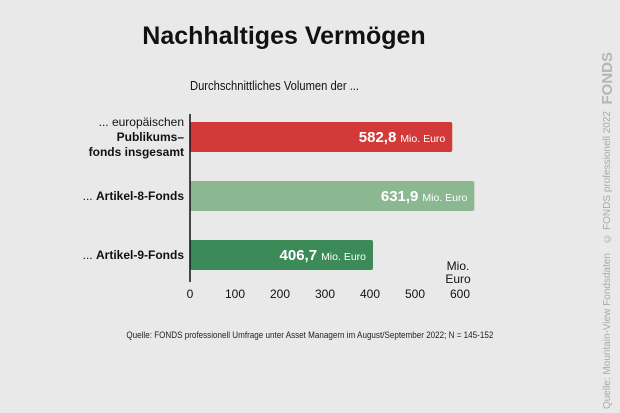 The height and width of the screenshot is (413, 620). I want to click on fonds-logo: FONDS, so click(607, 78).